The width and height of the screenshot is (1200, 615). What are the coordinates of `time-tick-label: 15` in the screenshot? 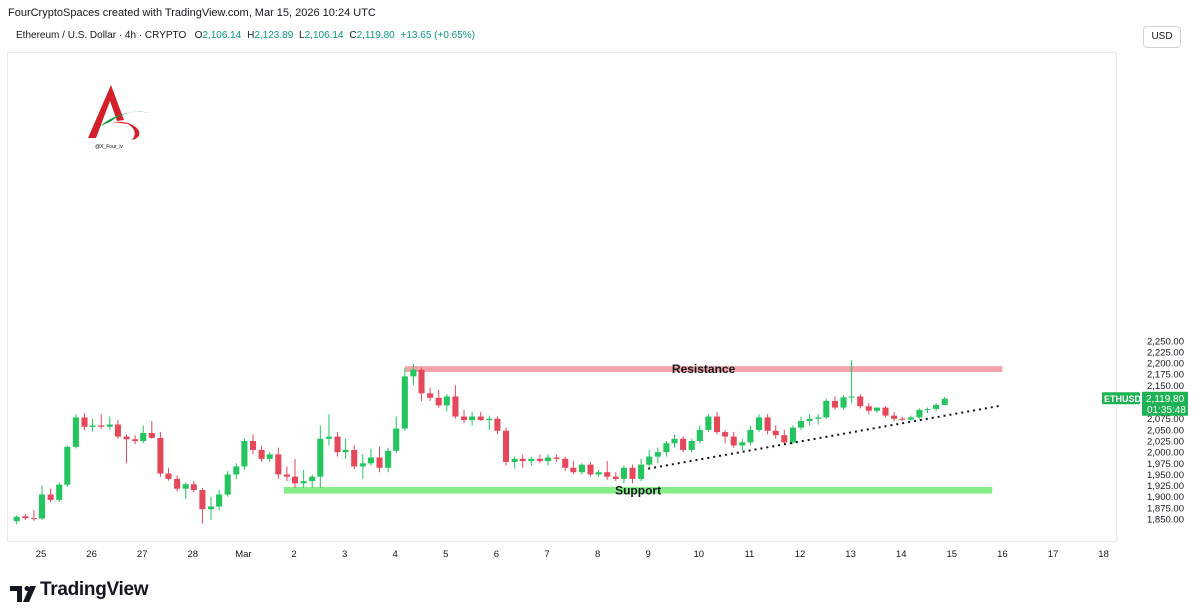 It's located at (952, 554).